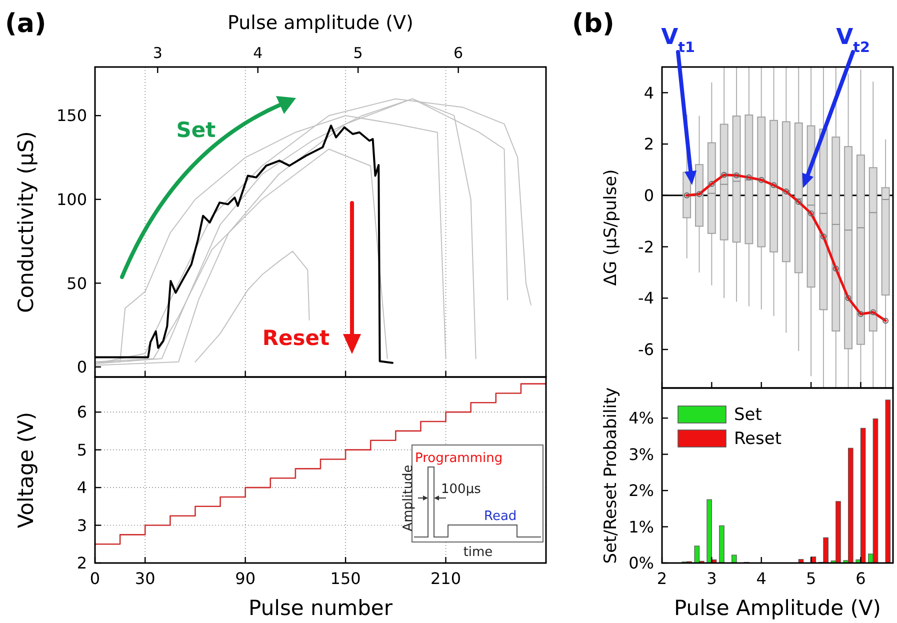  Describe the element at coordinates (641, 490) in the screenshot. I see `y-tick-label: 2%` at that location.